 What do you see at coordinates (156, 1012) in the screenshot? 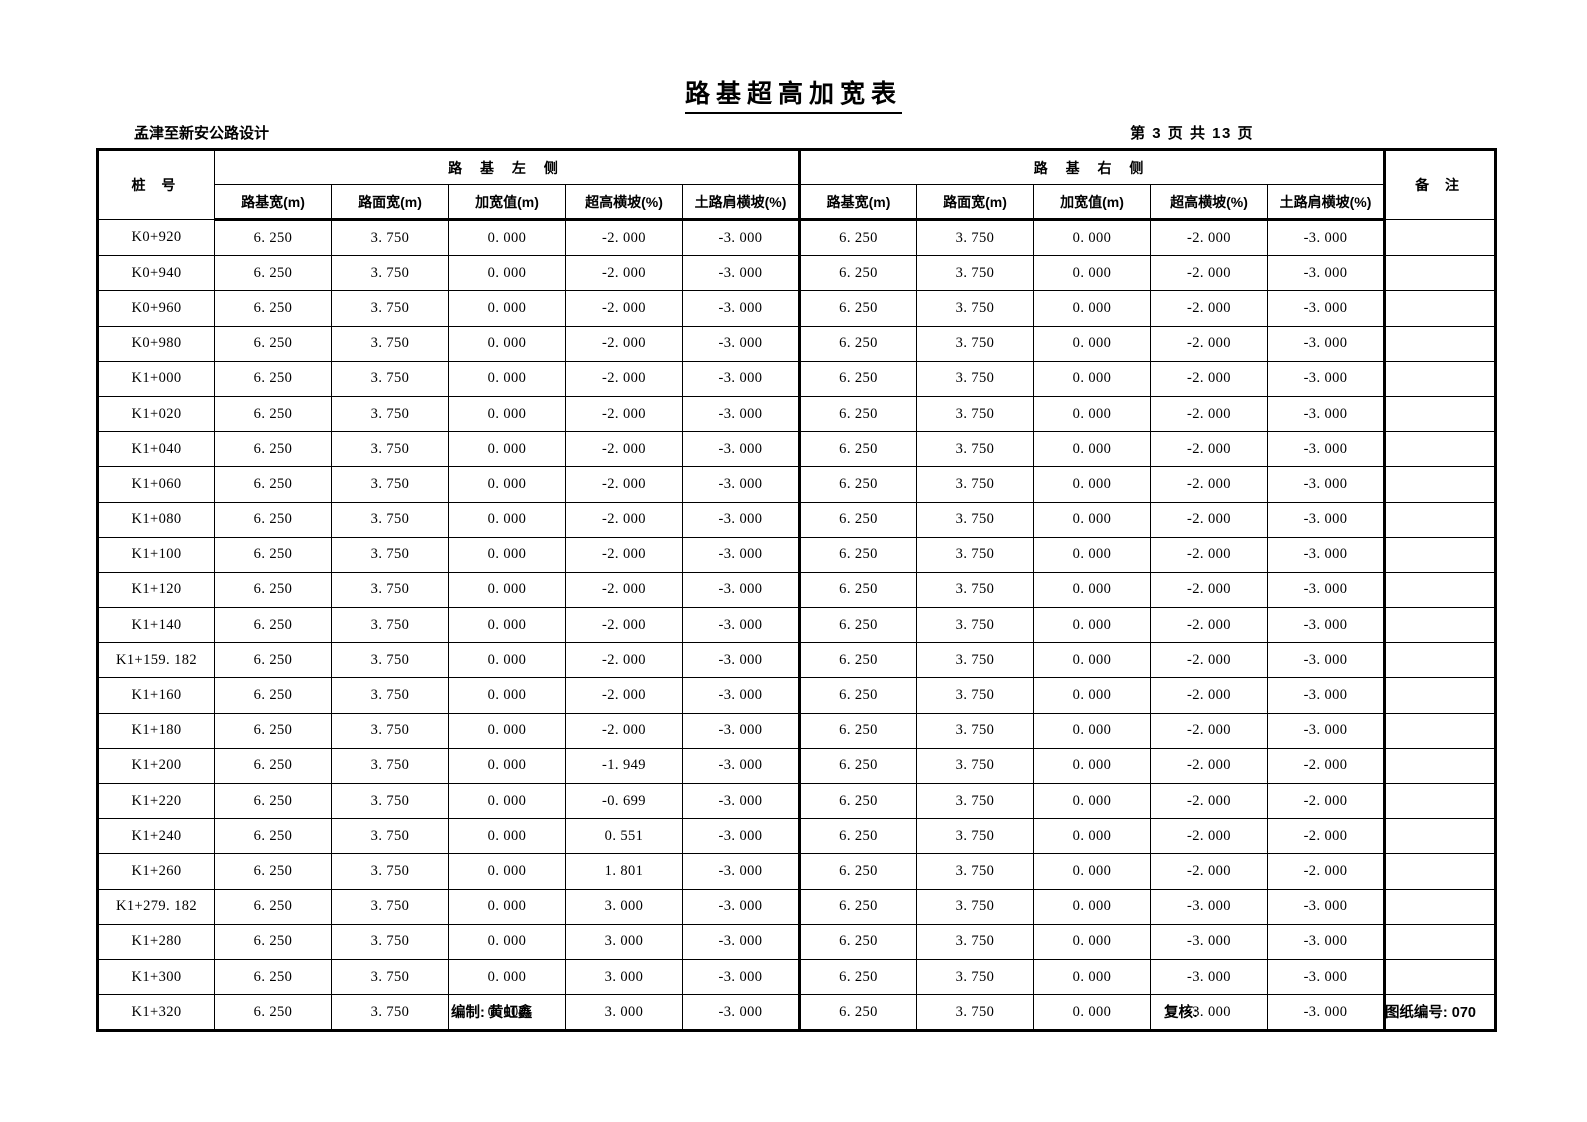
I see `cell-station: K1+320` at bounding box center [156, 1012].